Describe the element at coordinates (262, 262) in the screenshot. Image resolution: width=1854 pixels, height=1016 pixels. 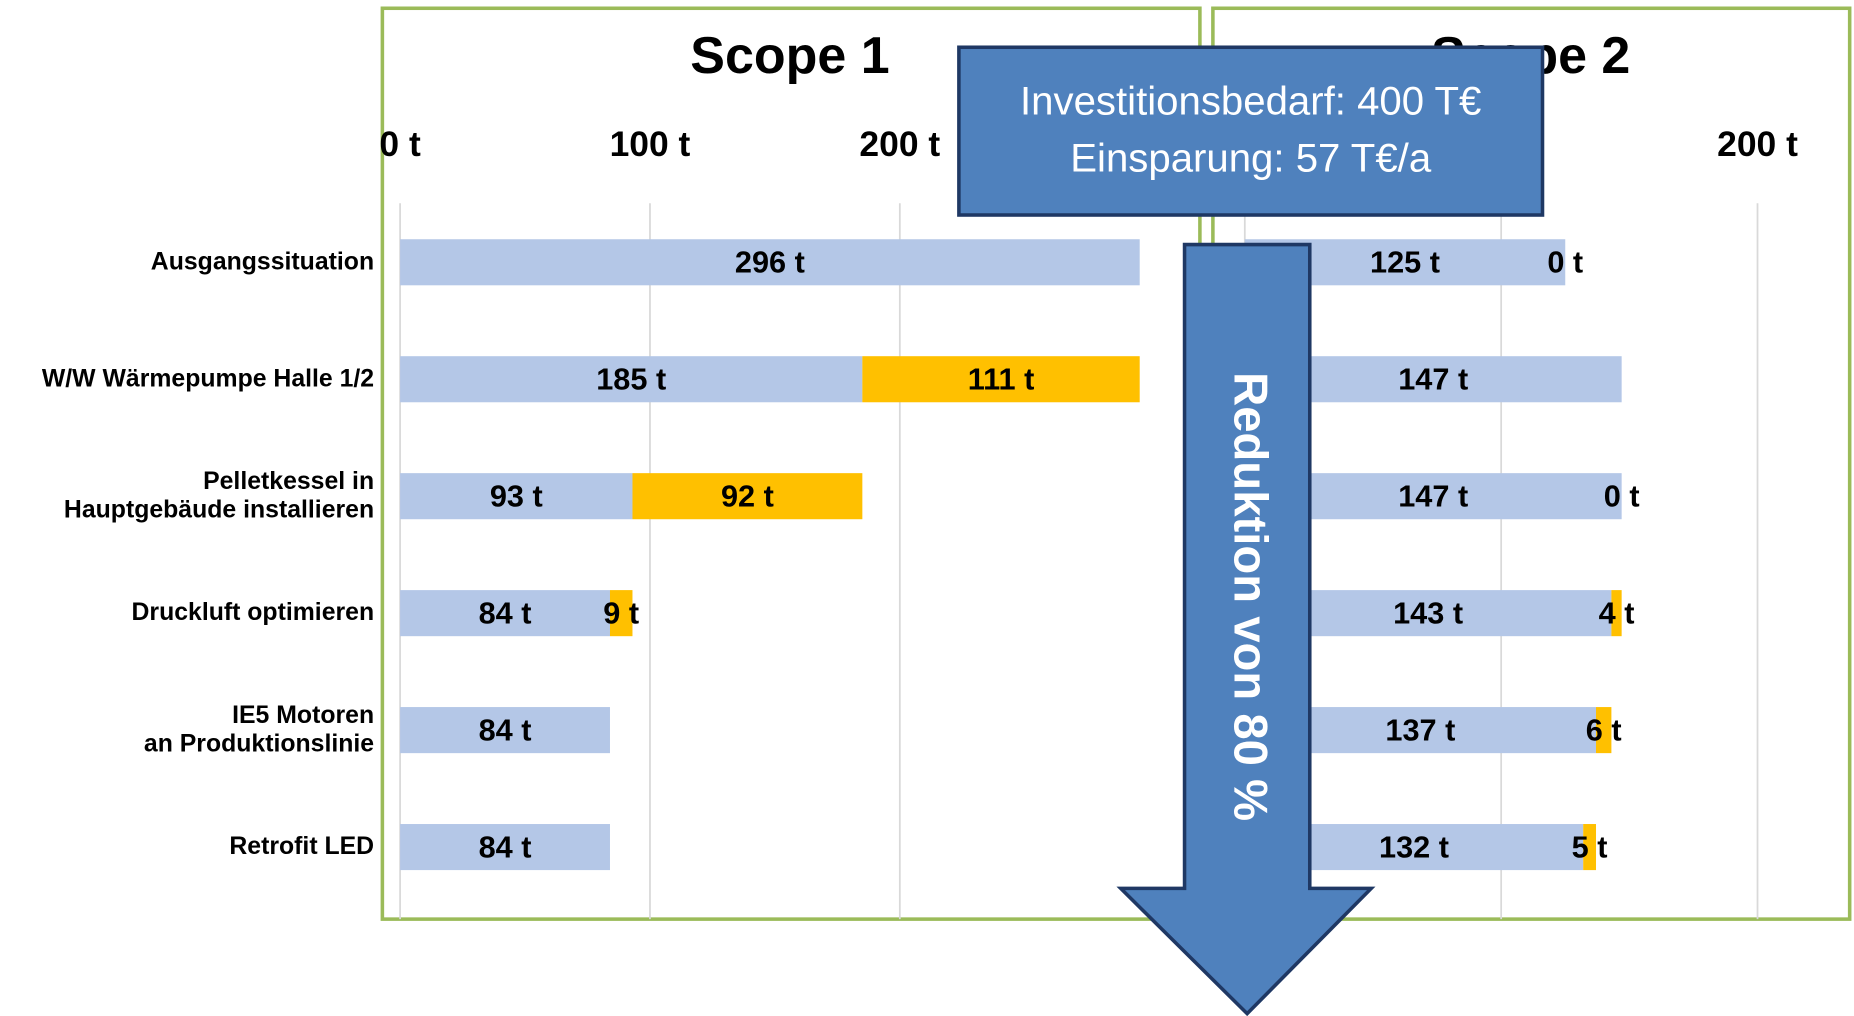
I see `category-label: Ausgangssituation` at that location.